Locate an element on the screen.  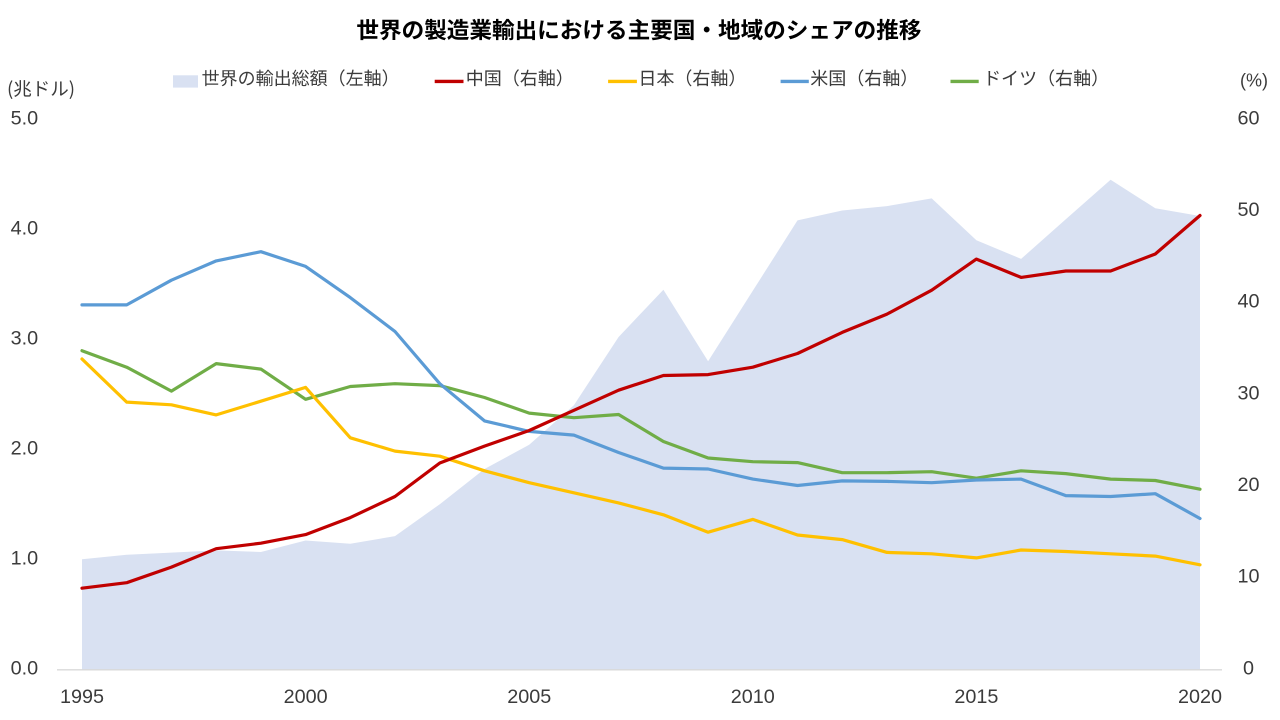
svg-text: 20 is located at coordinates (1248, 485).